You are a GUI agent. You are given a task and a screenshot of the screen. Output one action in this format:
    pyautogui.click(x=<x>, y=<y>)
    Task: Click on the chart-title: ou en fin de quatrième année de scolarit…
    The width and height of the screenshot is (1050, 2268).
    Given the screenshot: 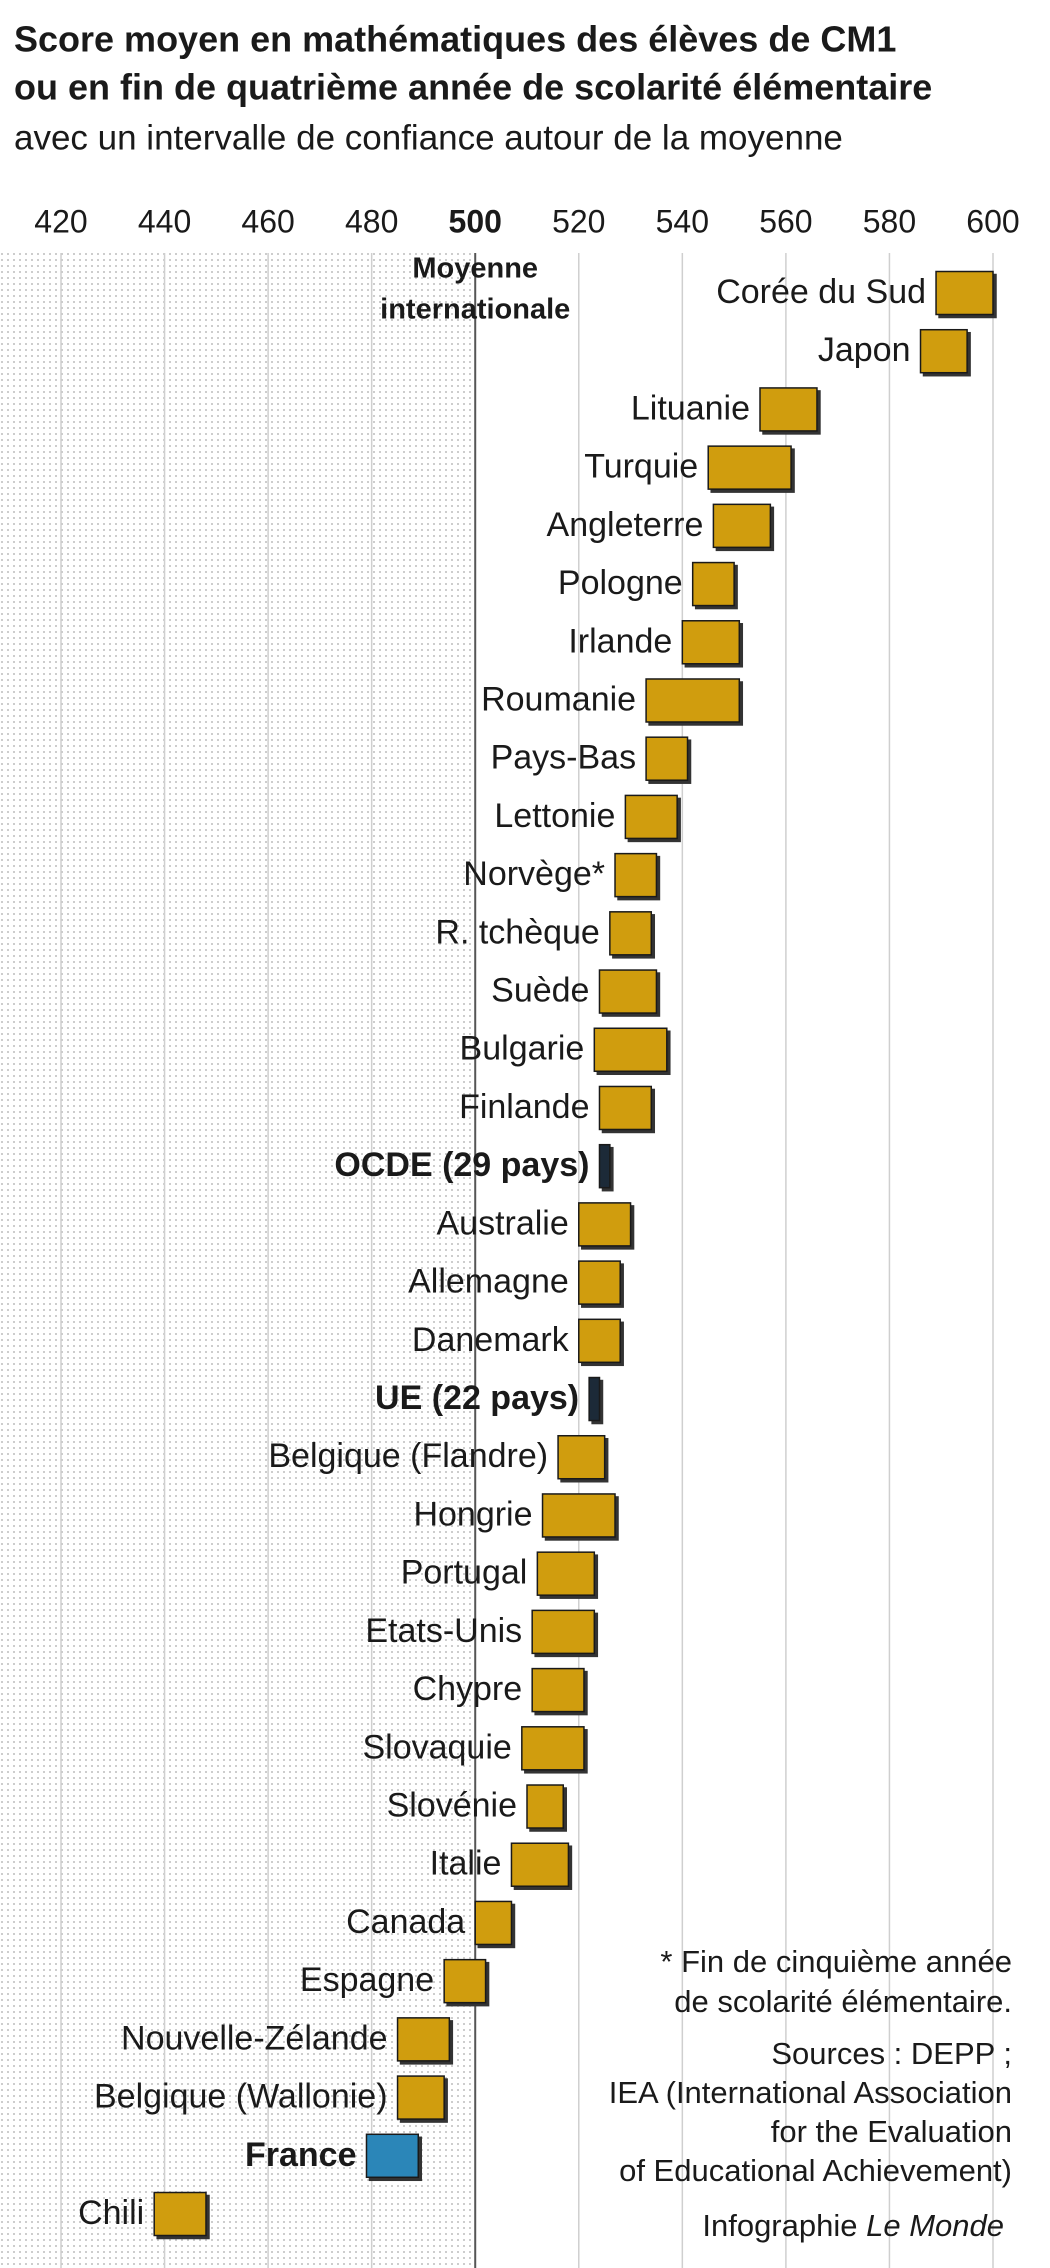 What is the action you would take?
    pyautogui.click(x=473, y=87)
    